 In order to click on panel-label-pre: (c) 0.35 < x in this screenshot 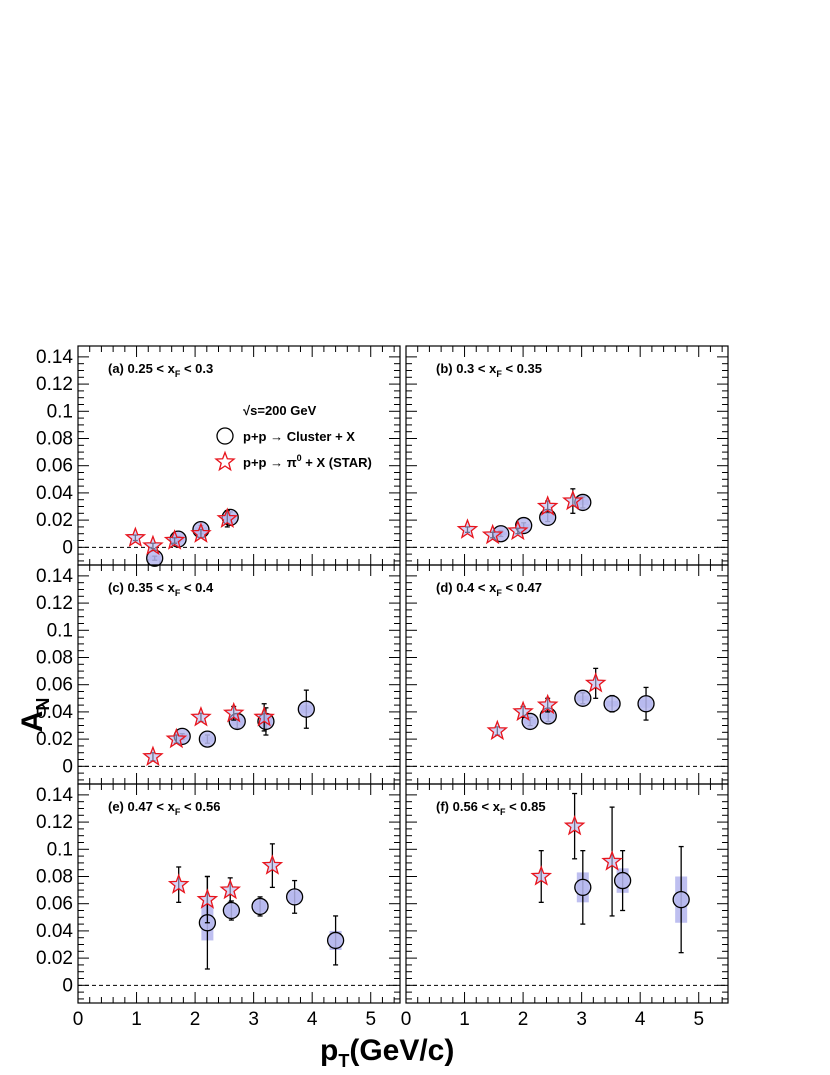, I will do `click(142, 587)`.